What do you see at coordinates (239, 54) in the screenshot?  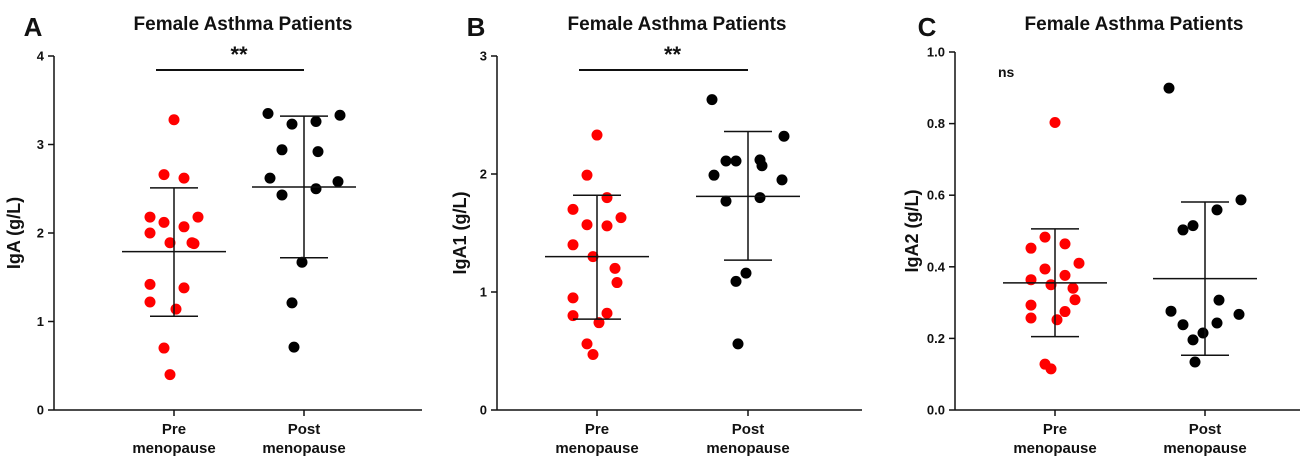 I see `significance-label: **` at bounding box center [239, 54].